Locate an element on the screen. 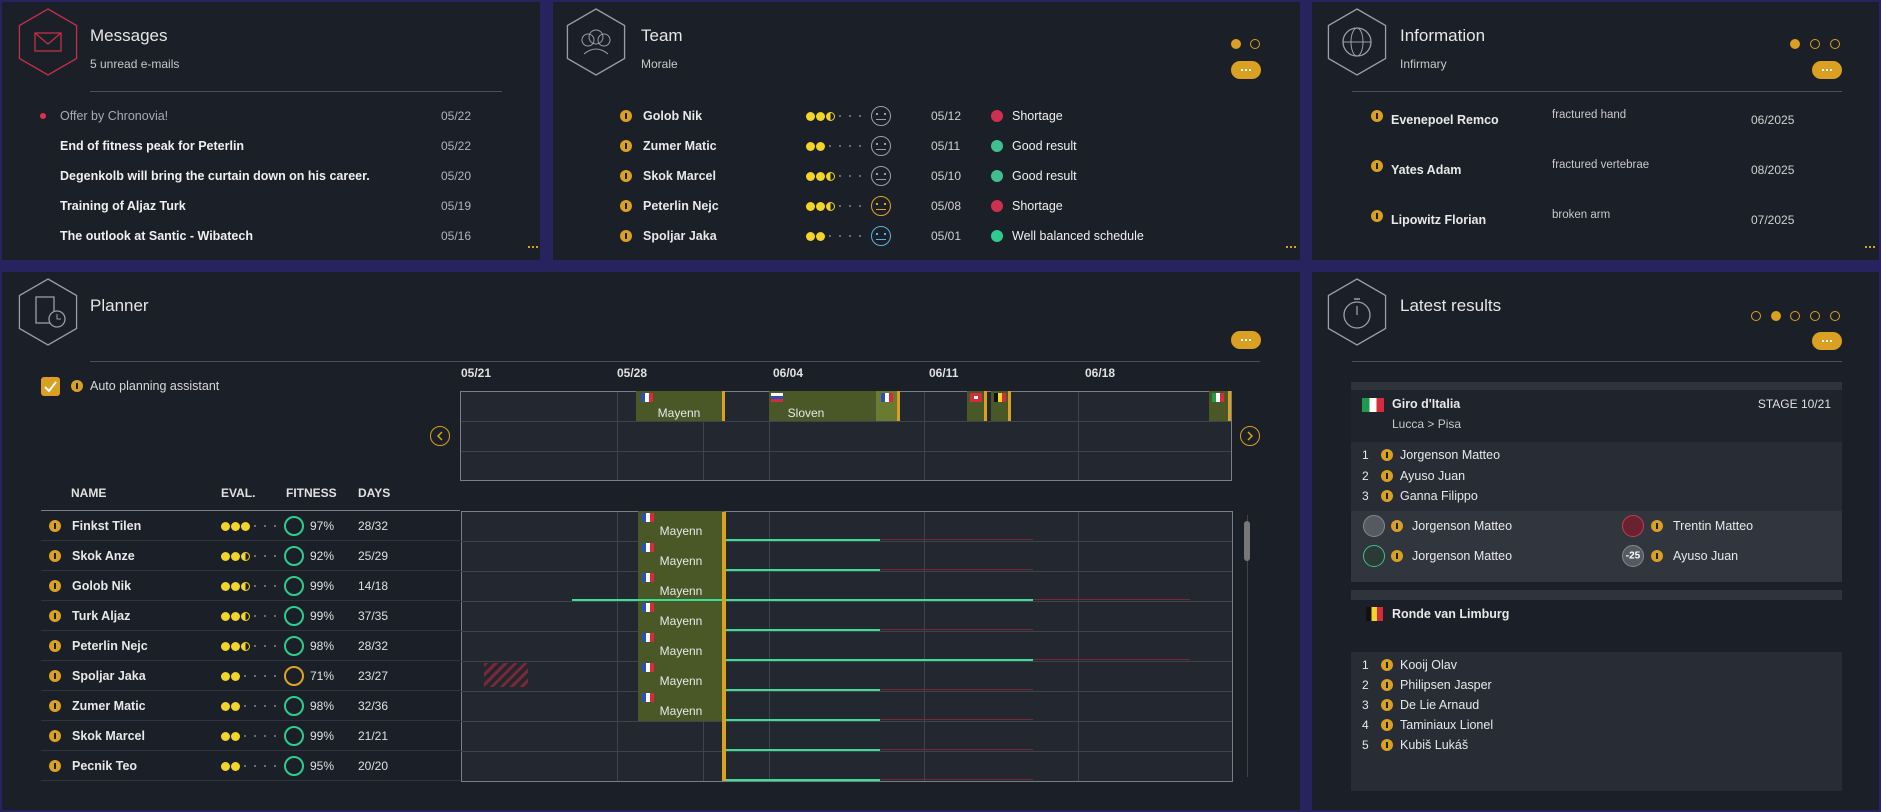  message-subject: End of fitness peak for Peterlin is located at coordinates (152, 146).